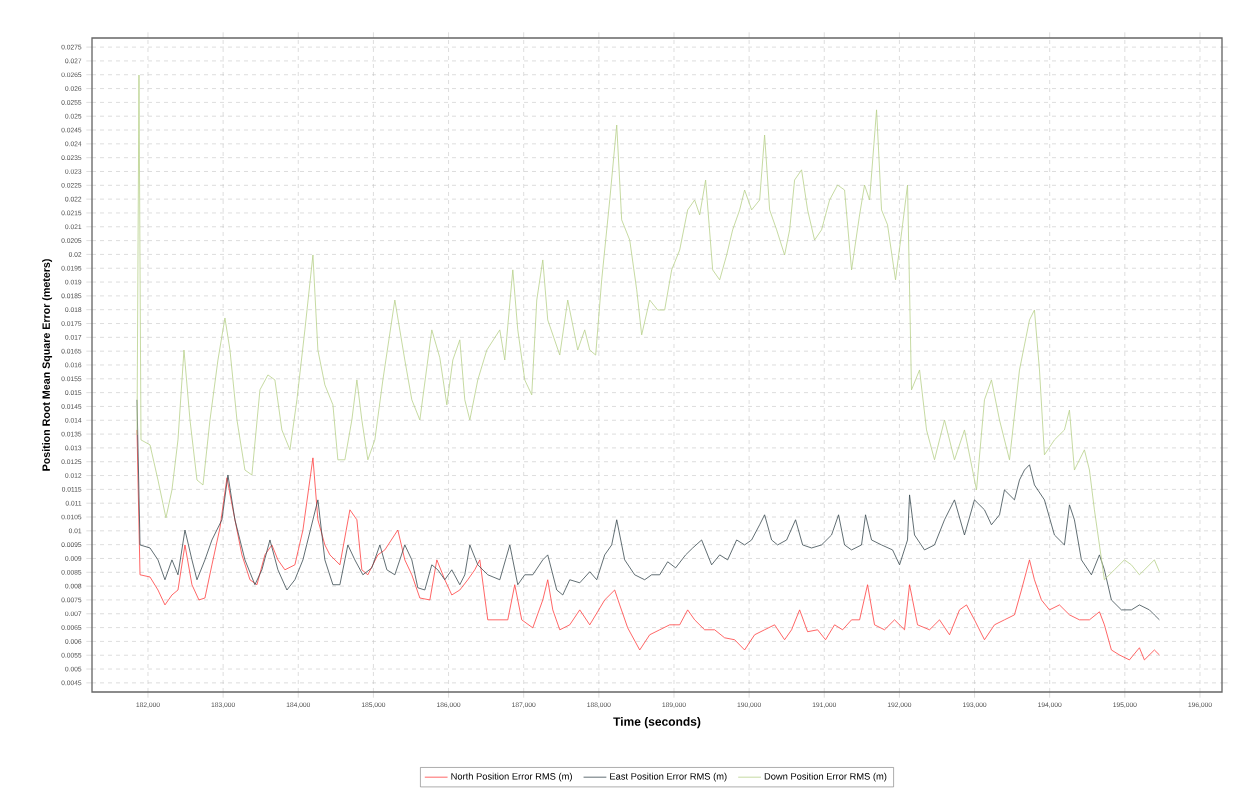 The height and width of the screenshot is (791, 1258). I want to click on legend-label: Down Position Error RMS (m), so click(825, 777).